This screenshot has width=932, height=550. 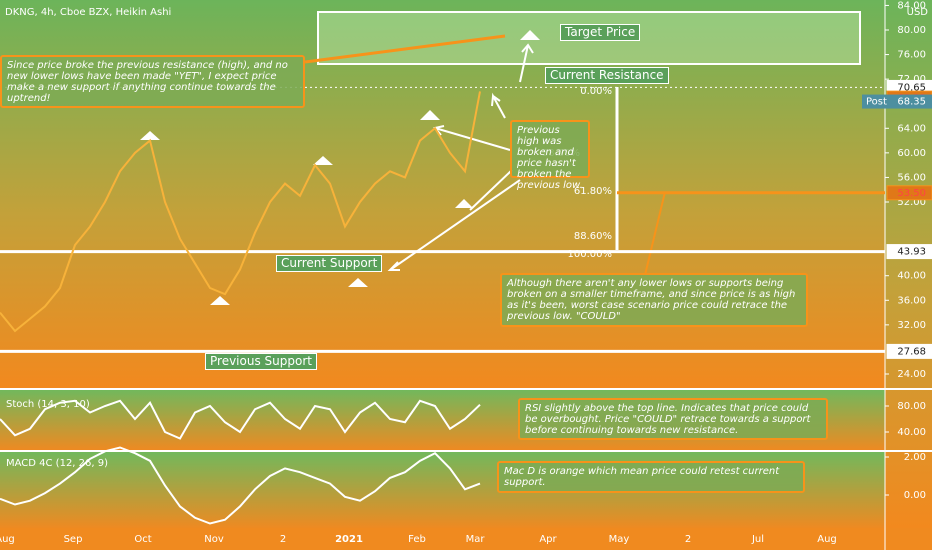 I want to click on fib-label: 88.60%, so click(x=593, y=236).